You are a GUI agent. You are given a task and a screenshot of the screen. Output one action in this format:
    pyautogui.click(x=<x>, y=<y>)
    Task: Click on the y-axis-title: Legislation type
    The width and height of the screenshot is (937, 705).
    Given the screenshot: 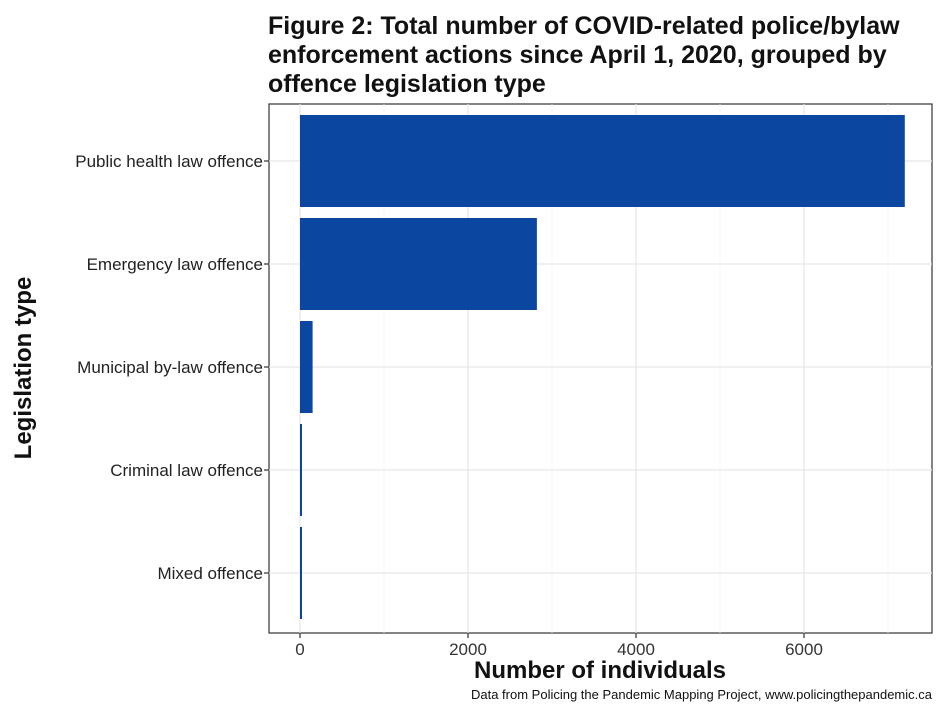 What is the action you would take?
    pyautogui.click(x=23, y=368)
    